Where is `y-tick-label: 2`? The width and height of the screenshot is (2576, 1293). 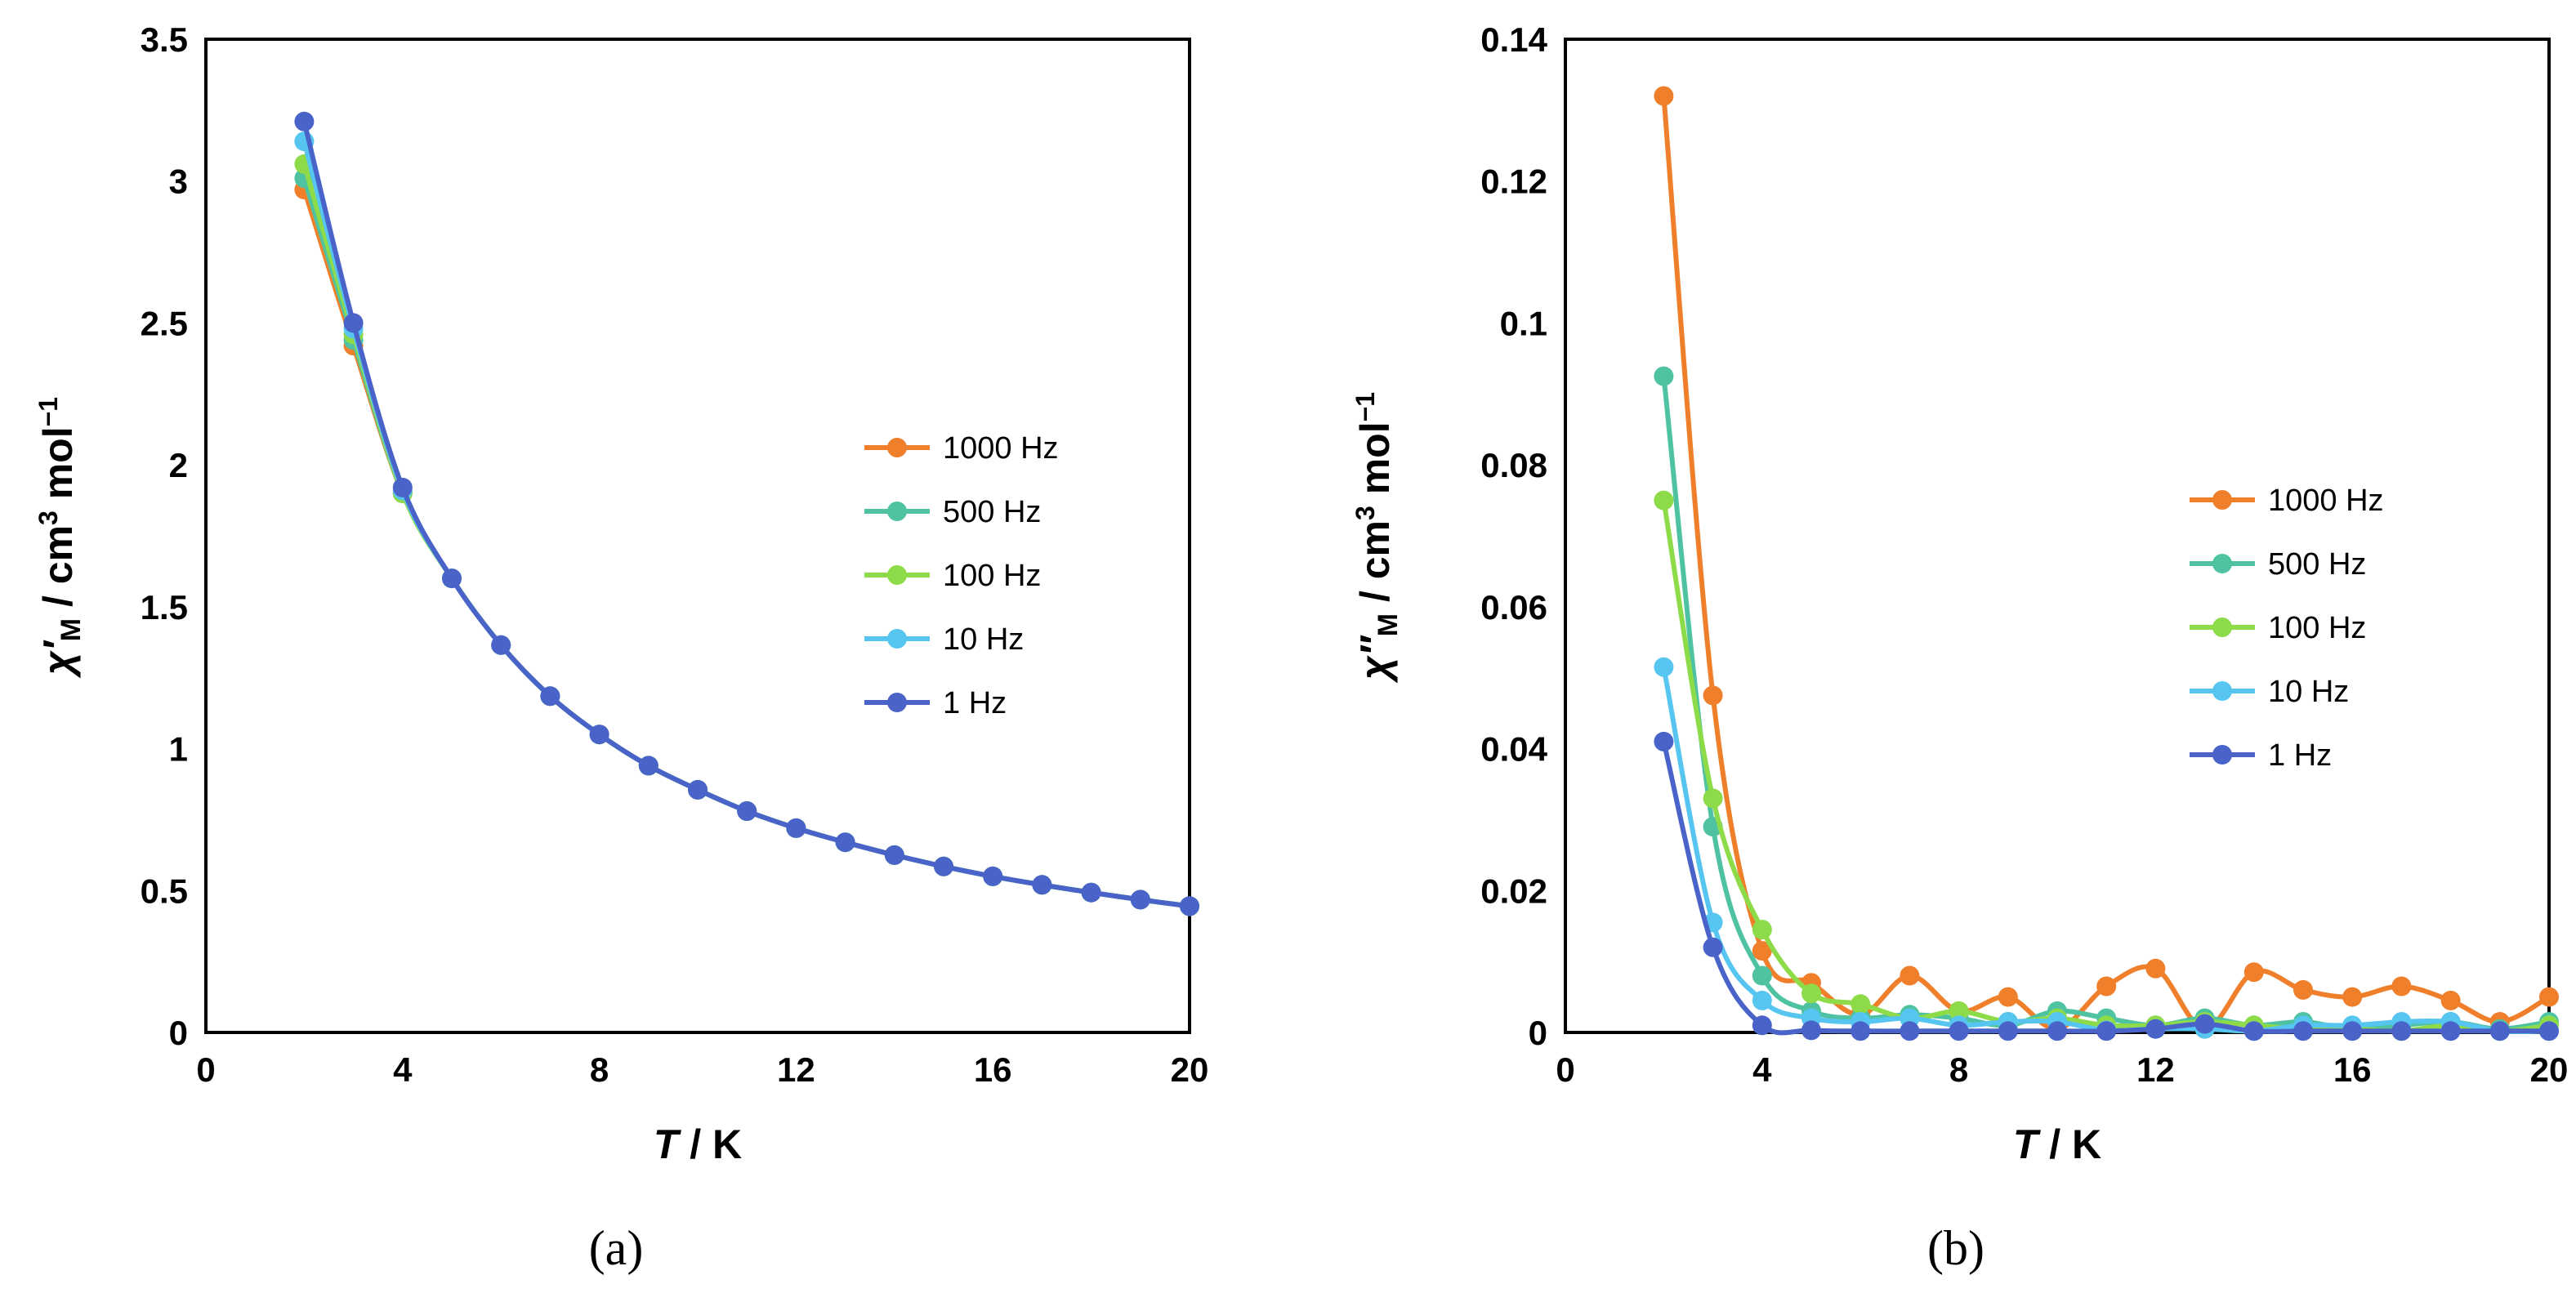 y-tick-label: 2 is located at coordinates (179, 465).